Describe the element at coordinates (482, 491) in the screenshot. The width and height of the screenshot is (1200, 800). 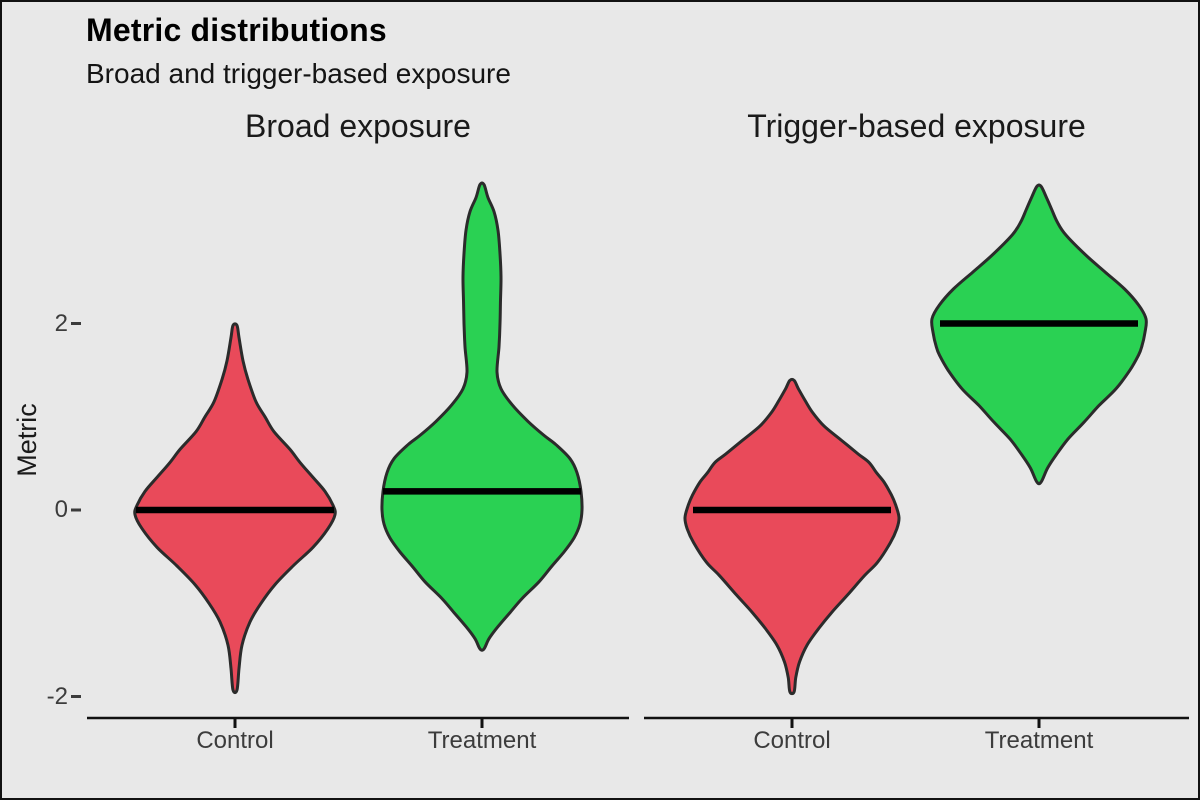
I see `median-bar-broad-treatment` at that location.